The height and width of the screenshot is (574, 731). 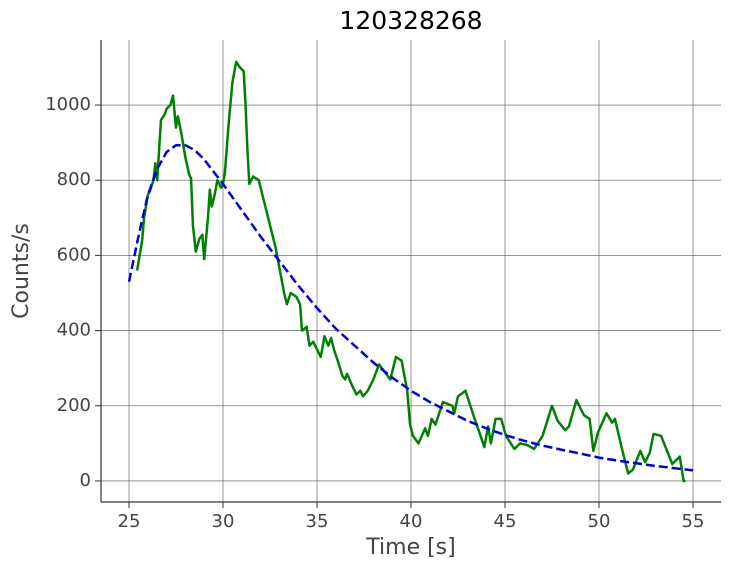 What do you see at coordinates (129, 521) in the screenshot?
I see `x-tick-label: 25` at bounding box center [129, 521].